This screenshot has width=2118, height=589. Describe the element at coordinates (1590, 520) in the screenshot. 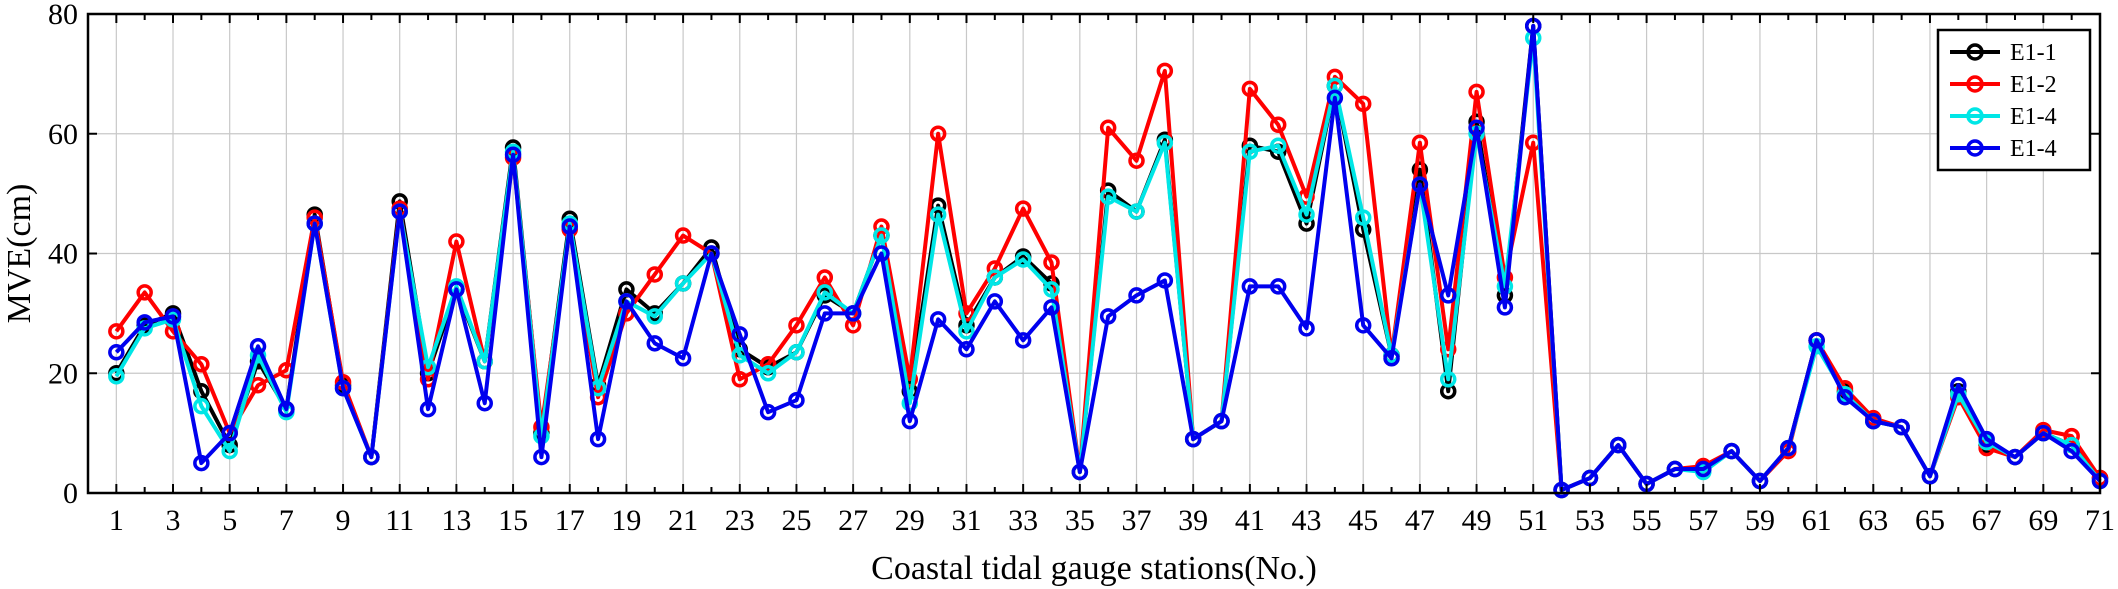

I see `x-tick-label: 53` at that location.